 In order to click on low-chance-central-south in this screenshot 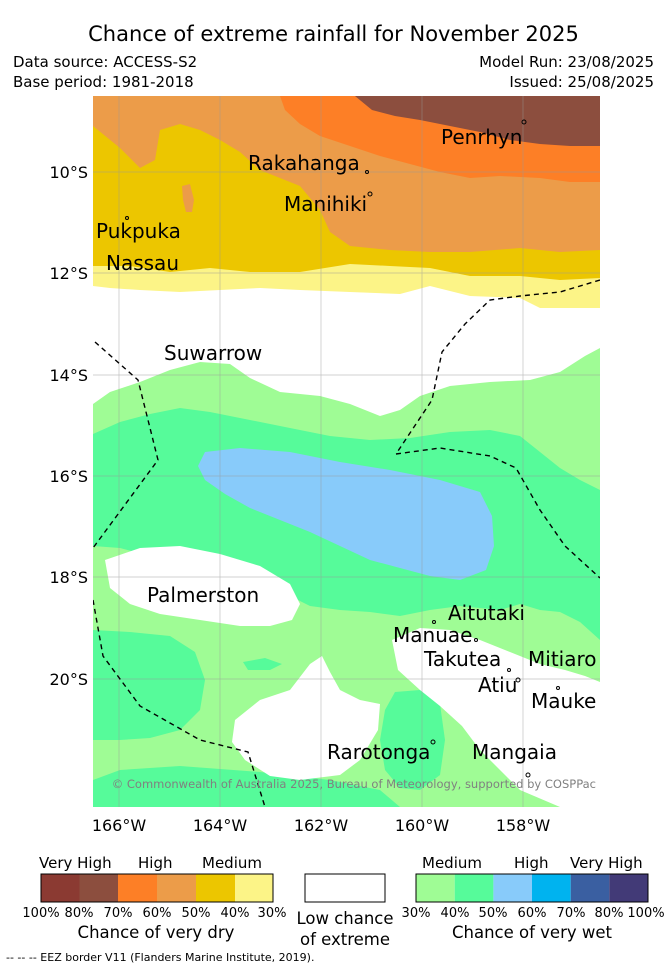, I will do `click(306, 718)`.